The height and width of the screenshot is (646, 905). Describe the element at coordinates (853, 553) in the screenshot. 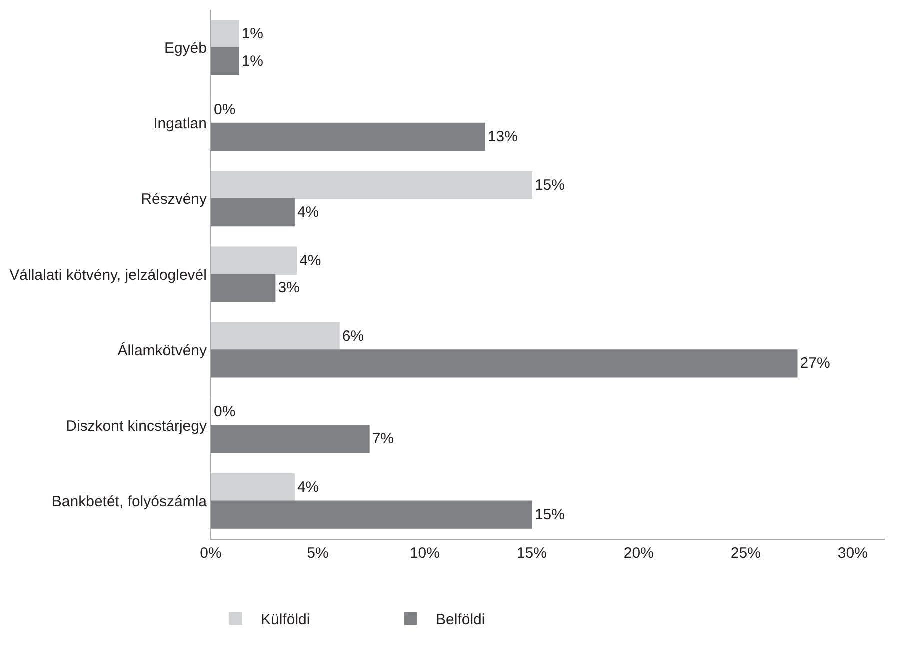

I see `x-tick-label: 30%` at that location.